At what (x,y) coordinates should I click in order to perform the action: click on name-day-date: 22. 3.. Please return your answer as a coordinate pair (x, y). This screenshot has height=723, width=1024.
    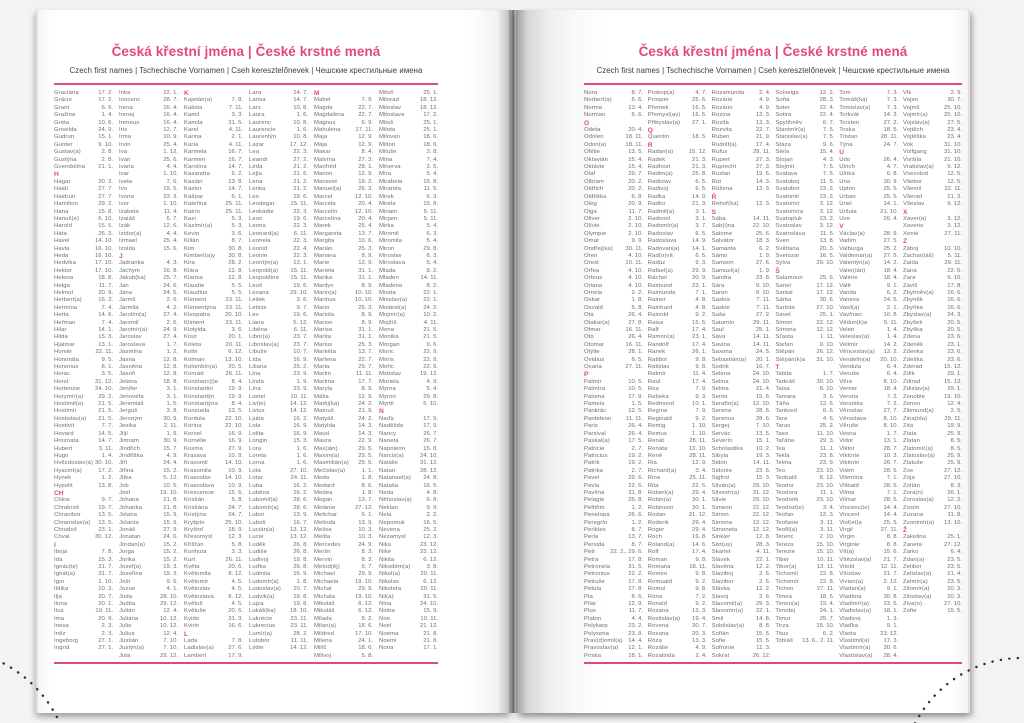
    Looking at the image, I should click on (300, 226).